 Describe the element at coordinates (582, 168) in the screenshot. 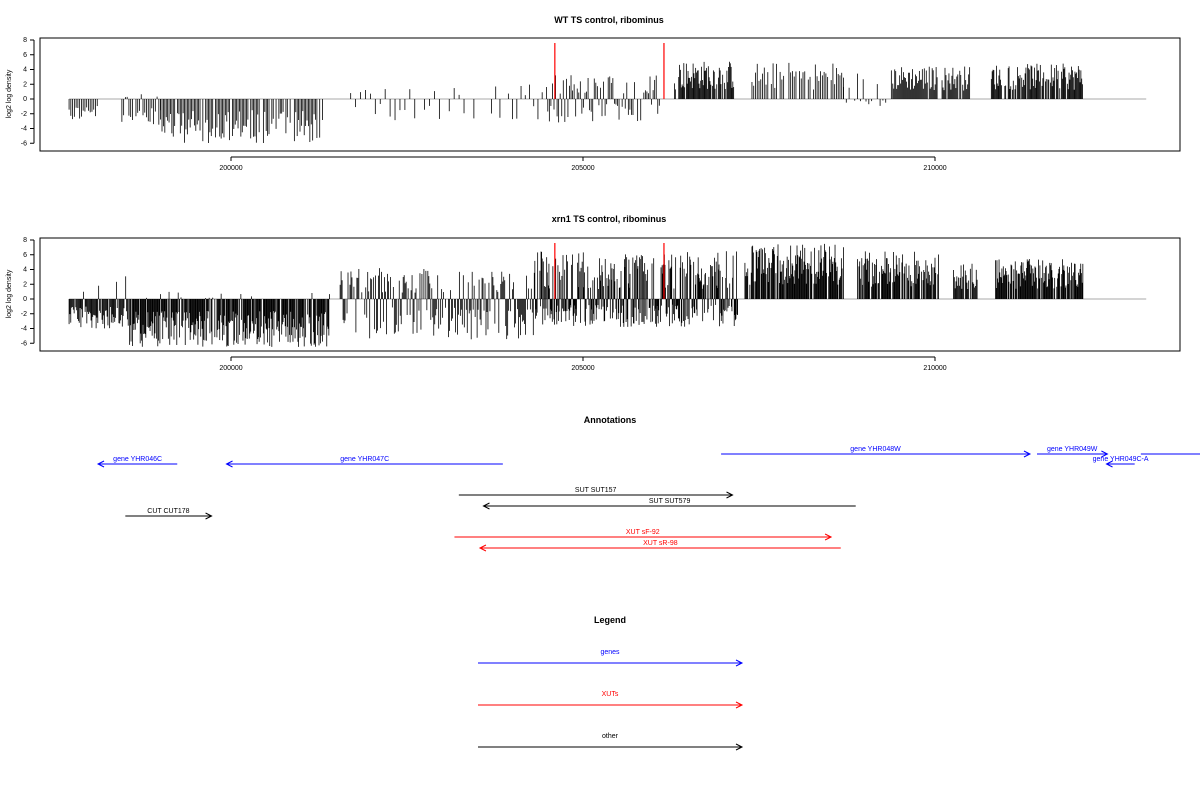

I see `wt-x-tick-label: 205000` at that location.